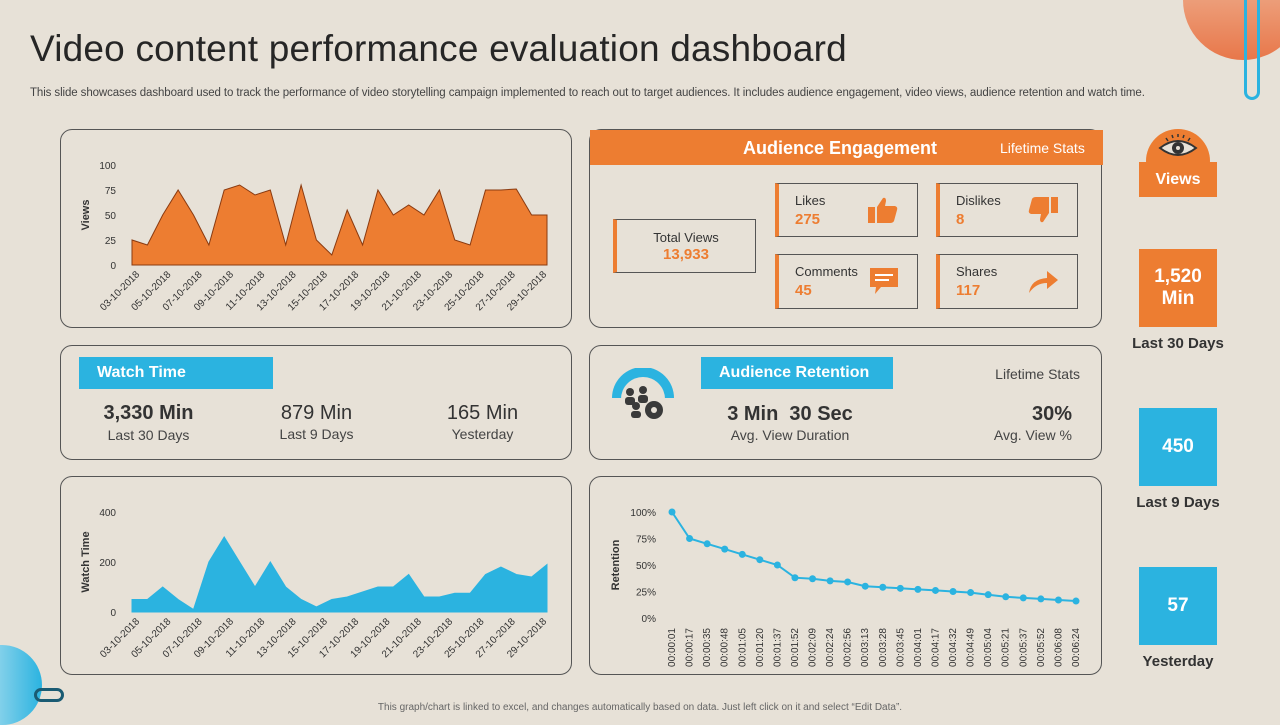  Describe the element at coordinates (649, 619) in the screenshot. I see `y-tick-label: 0%` at that location.